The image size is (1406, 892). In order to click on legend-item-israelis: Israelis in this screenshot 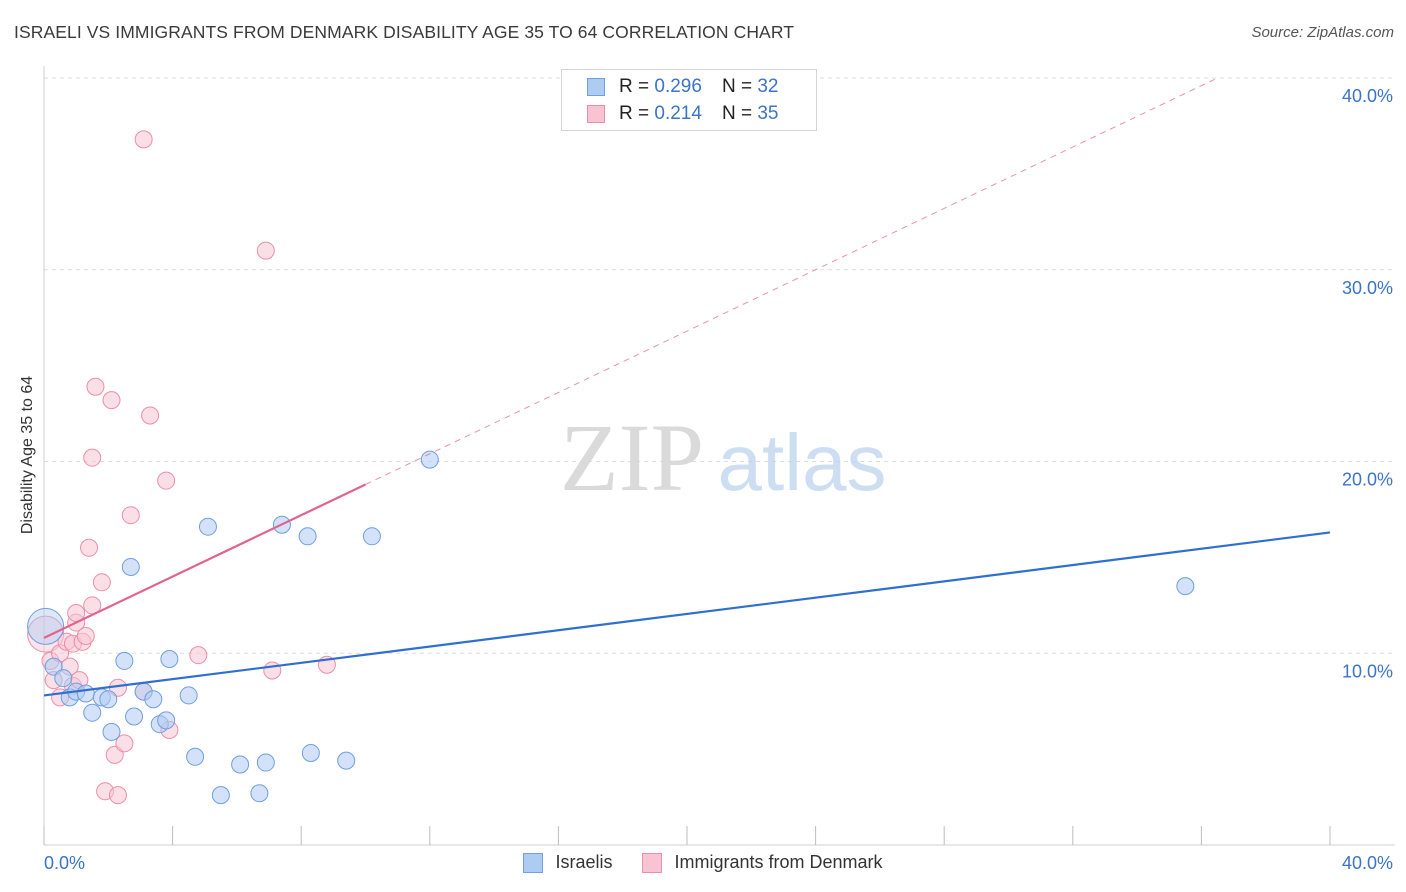, I will do `click(567, 862)`.